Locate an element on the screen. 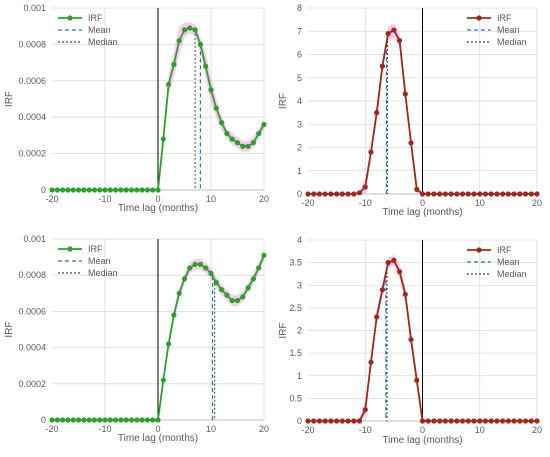 The height and width of the screenshot is (457, 550). y-tick-label: 0.001 is located at coordinates (34, 8).